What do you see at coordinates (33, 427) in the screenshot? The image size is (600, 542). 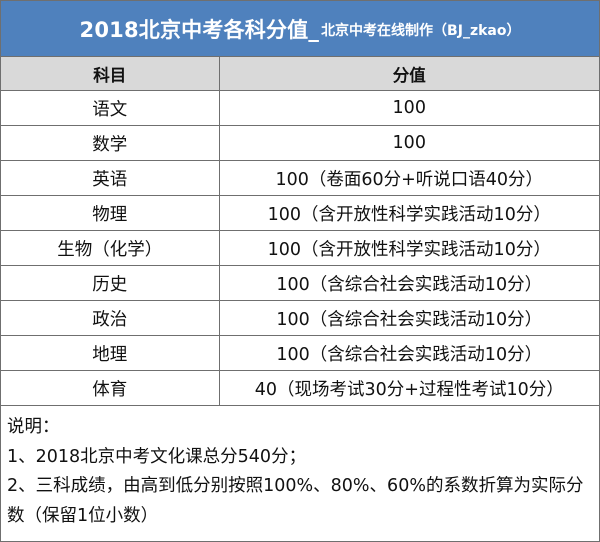 I see `notes-heading: 说明：` at bounding box center [33, 427].